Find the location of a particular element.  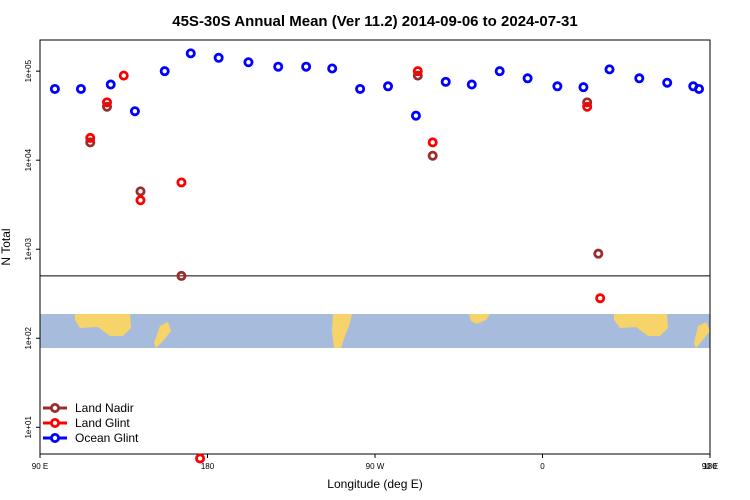

x-axis-label: Longitude (deg E) is located at coordinates (374, 484).